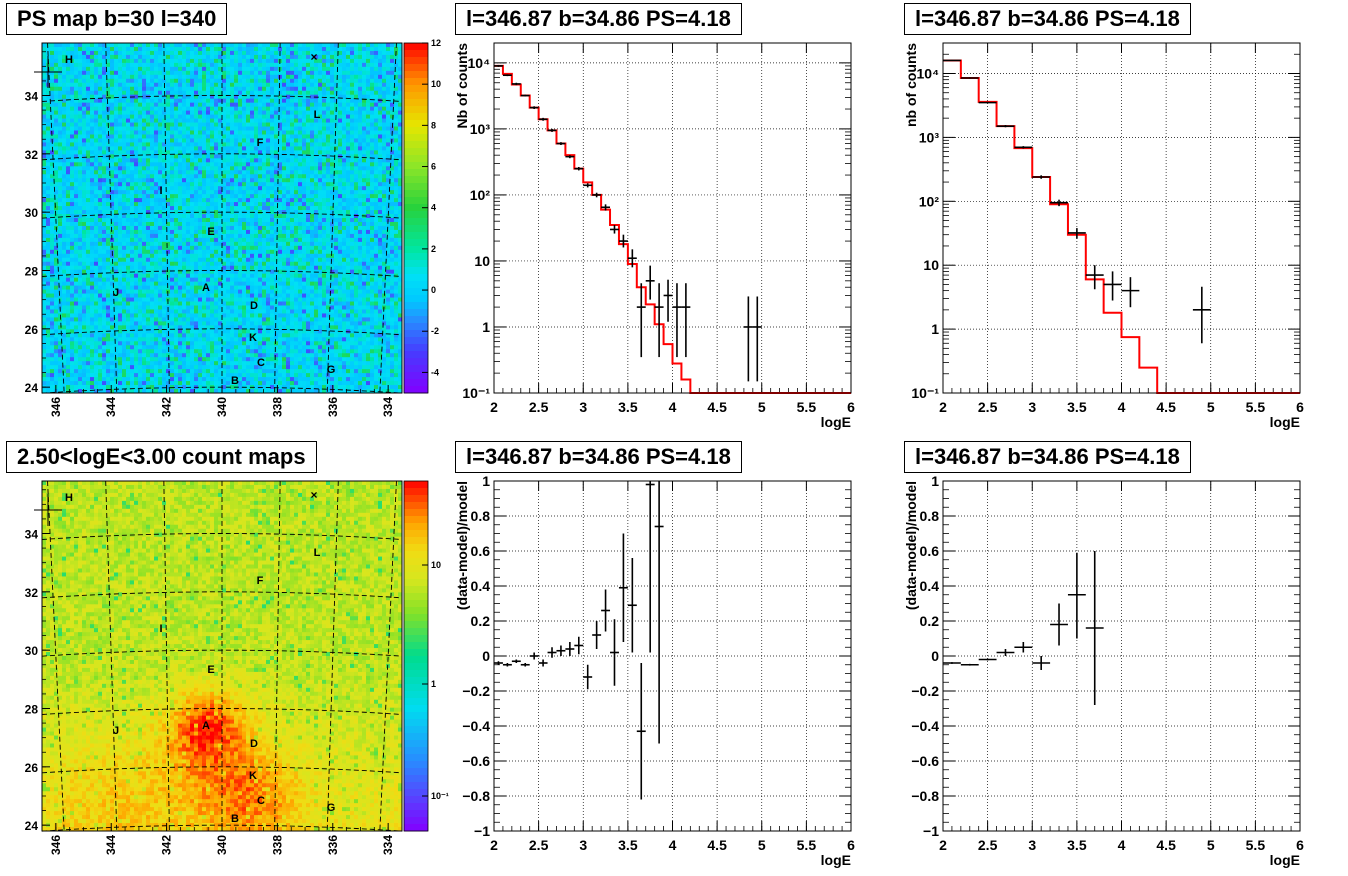 The height and width of the screenshot is (876, 1348). What do you see at coordinates (32, 768) in the screenshot?
I see `y-tick-label: 26` at bounding box center [32, 768].